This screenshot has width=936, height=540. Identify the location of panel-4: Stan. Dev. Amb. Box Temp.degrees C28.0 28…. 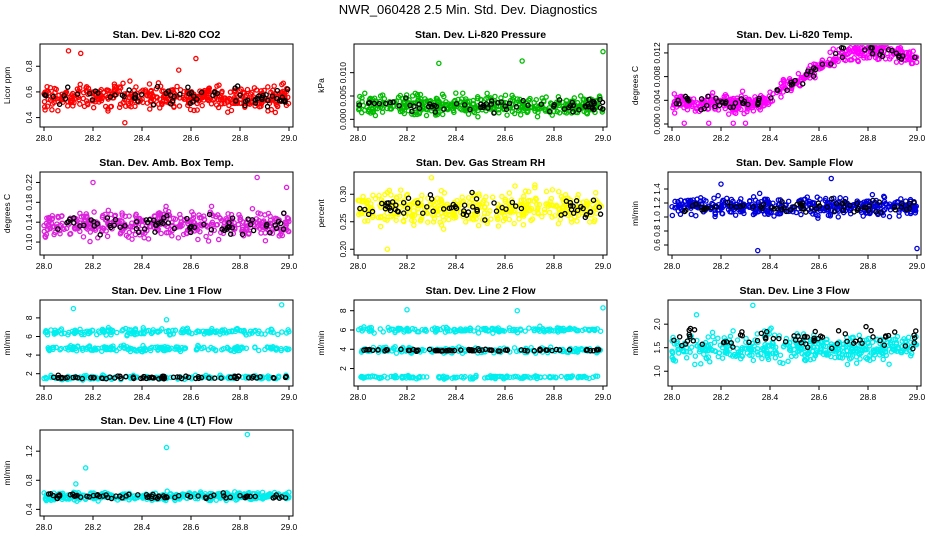
(150, 214).